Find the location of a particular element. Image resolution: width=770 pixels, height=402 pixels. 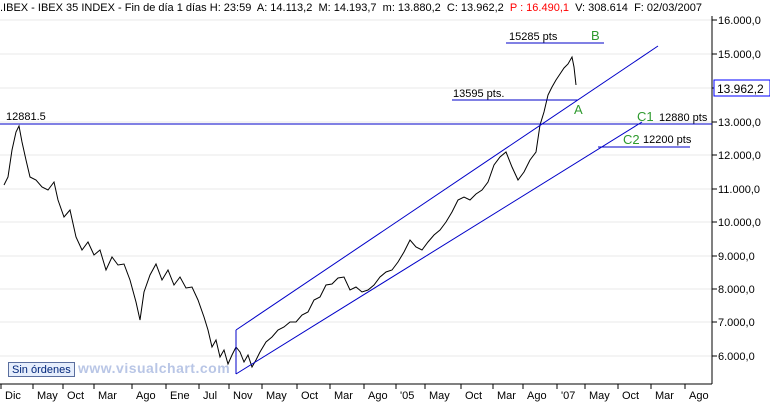

close-value: C: 13.962,2 is located at coordinates (475, 8).